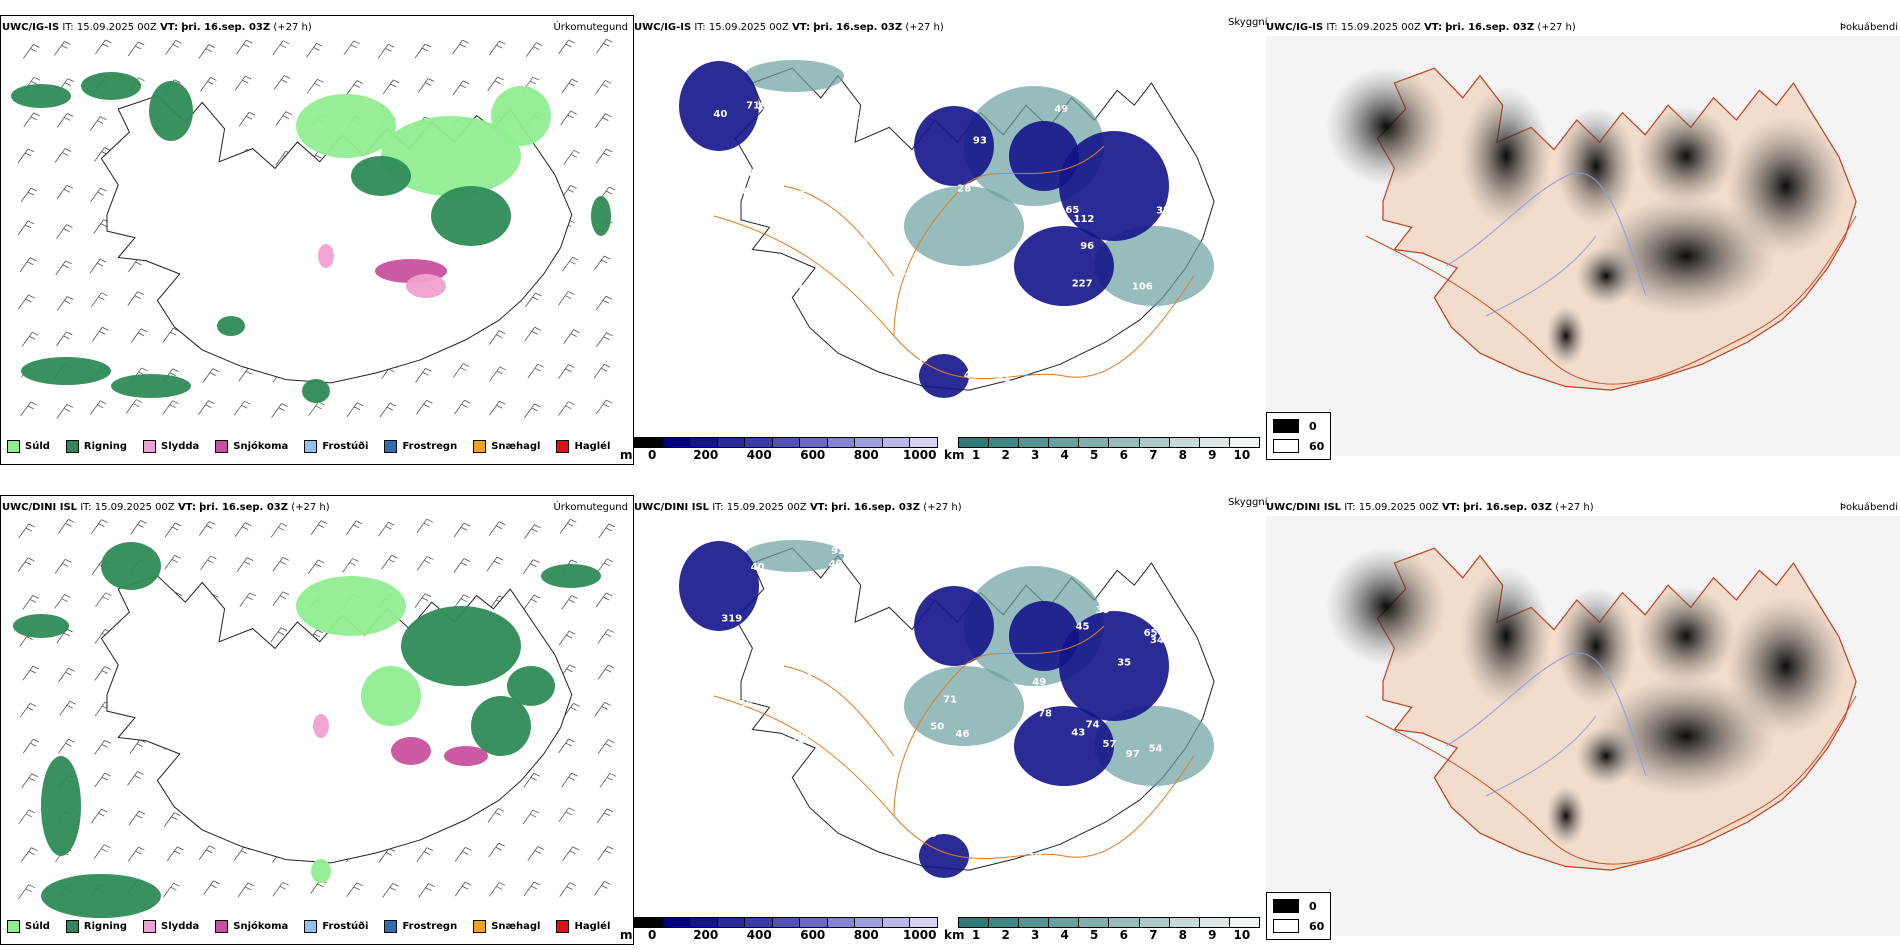 The height and width of the screenshot is (950, 1900). What do you see at coordinates (1005, 935) in the screenshot?
I see `colorbar-tick-label: 2` at bounding box center [1005, 935].